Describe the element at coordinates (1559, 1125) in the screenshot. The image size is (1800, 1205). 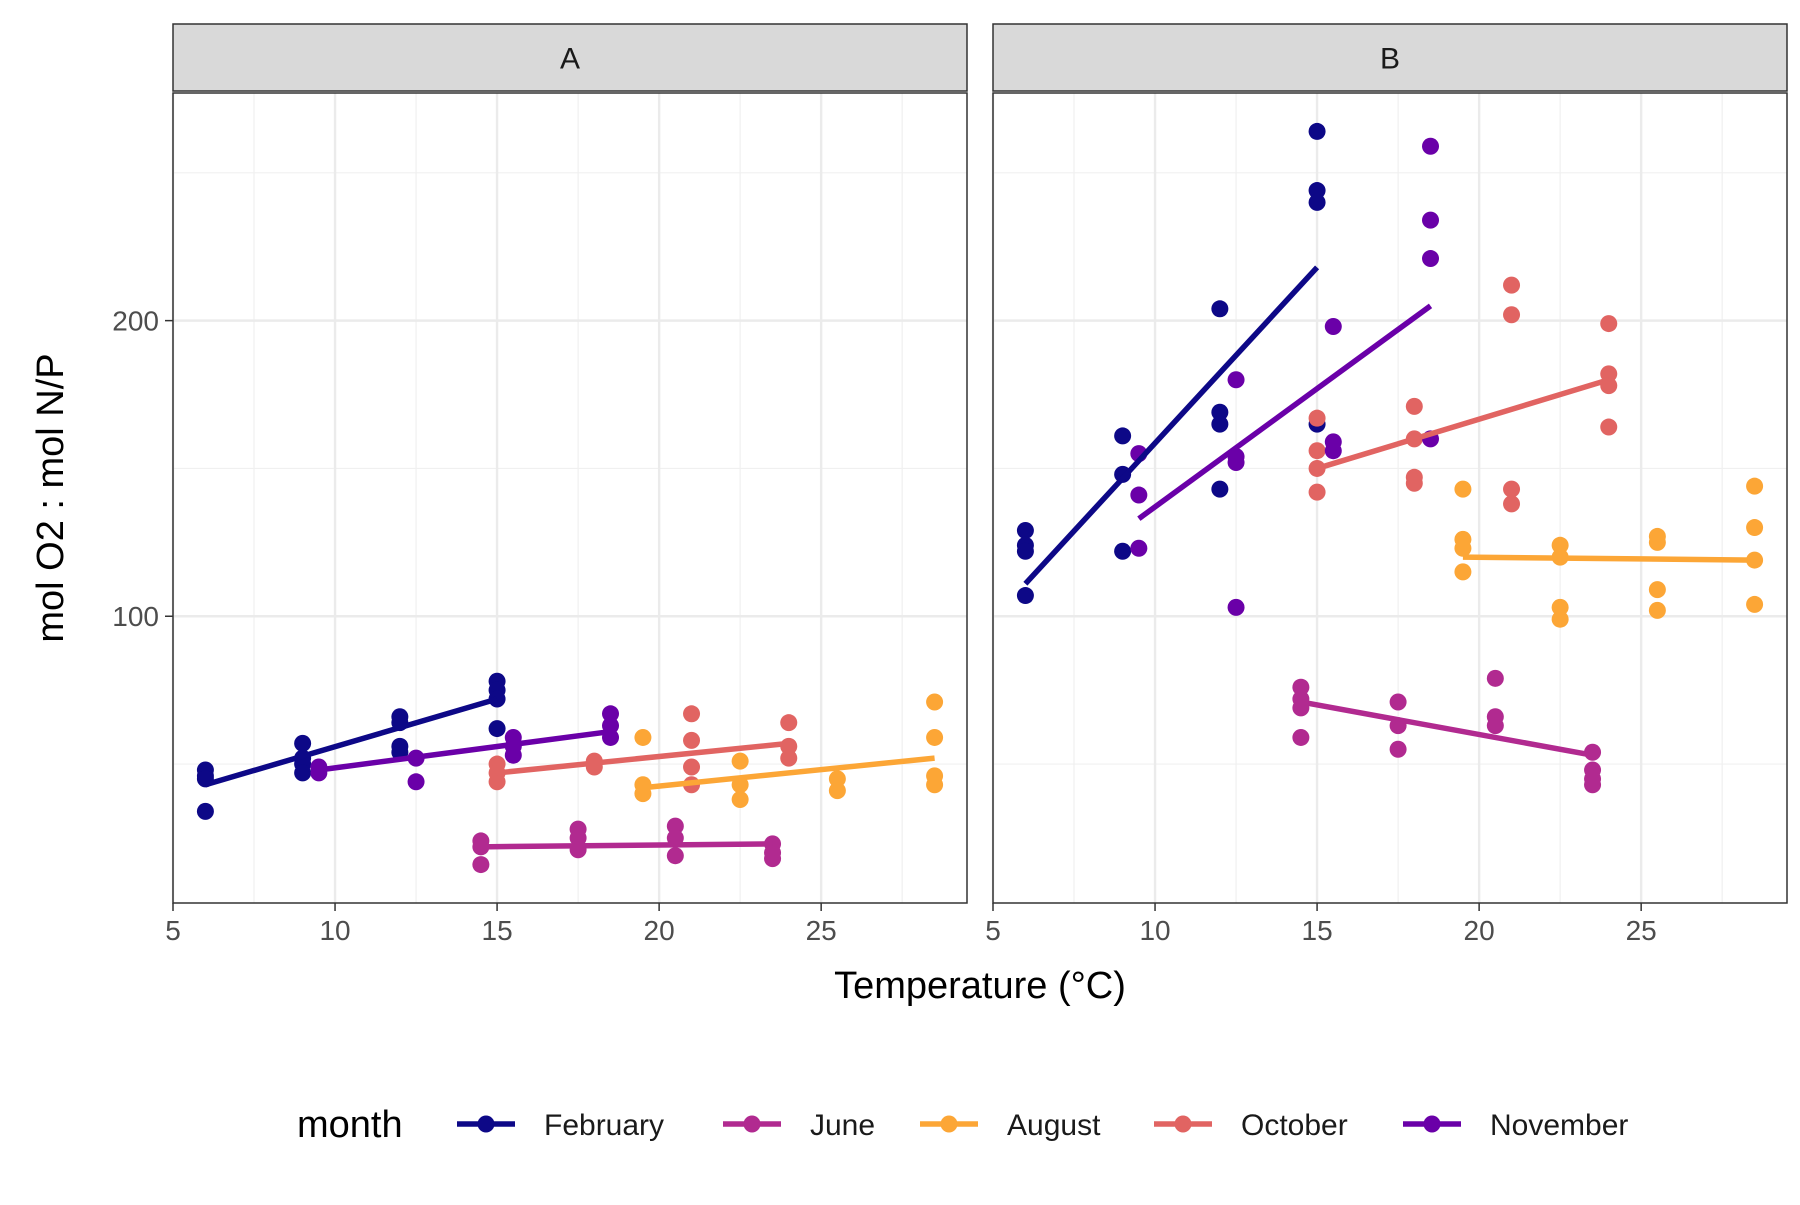
I see `legend-label: November` at that location.